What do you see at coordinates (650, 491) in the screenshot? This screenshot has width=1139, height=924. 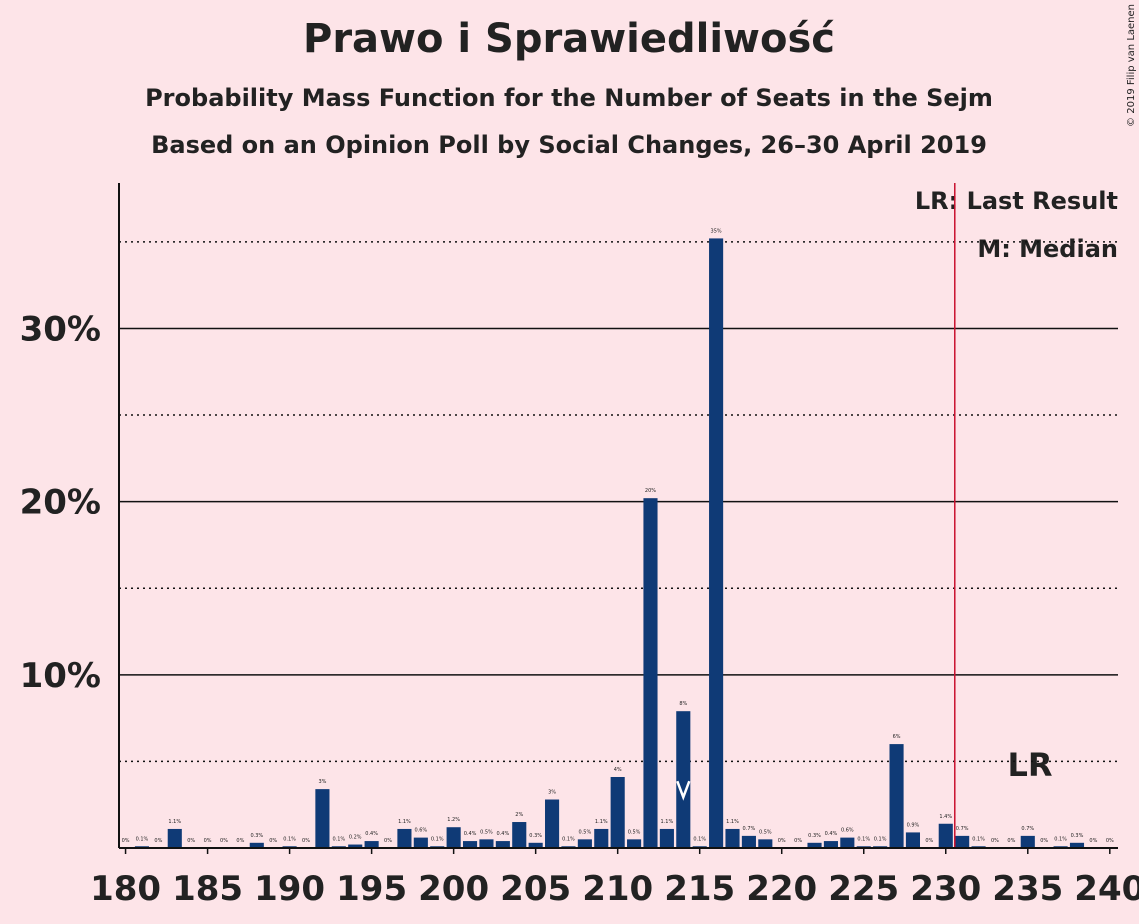 I see `data-label: 20%` at bounding box center [650, 491].